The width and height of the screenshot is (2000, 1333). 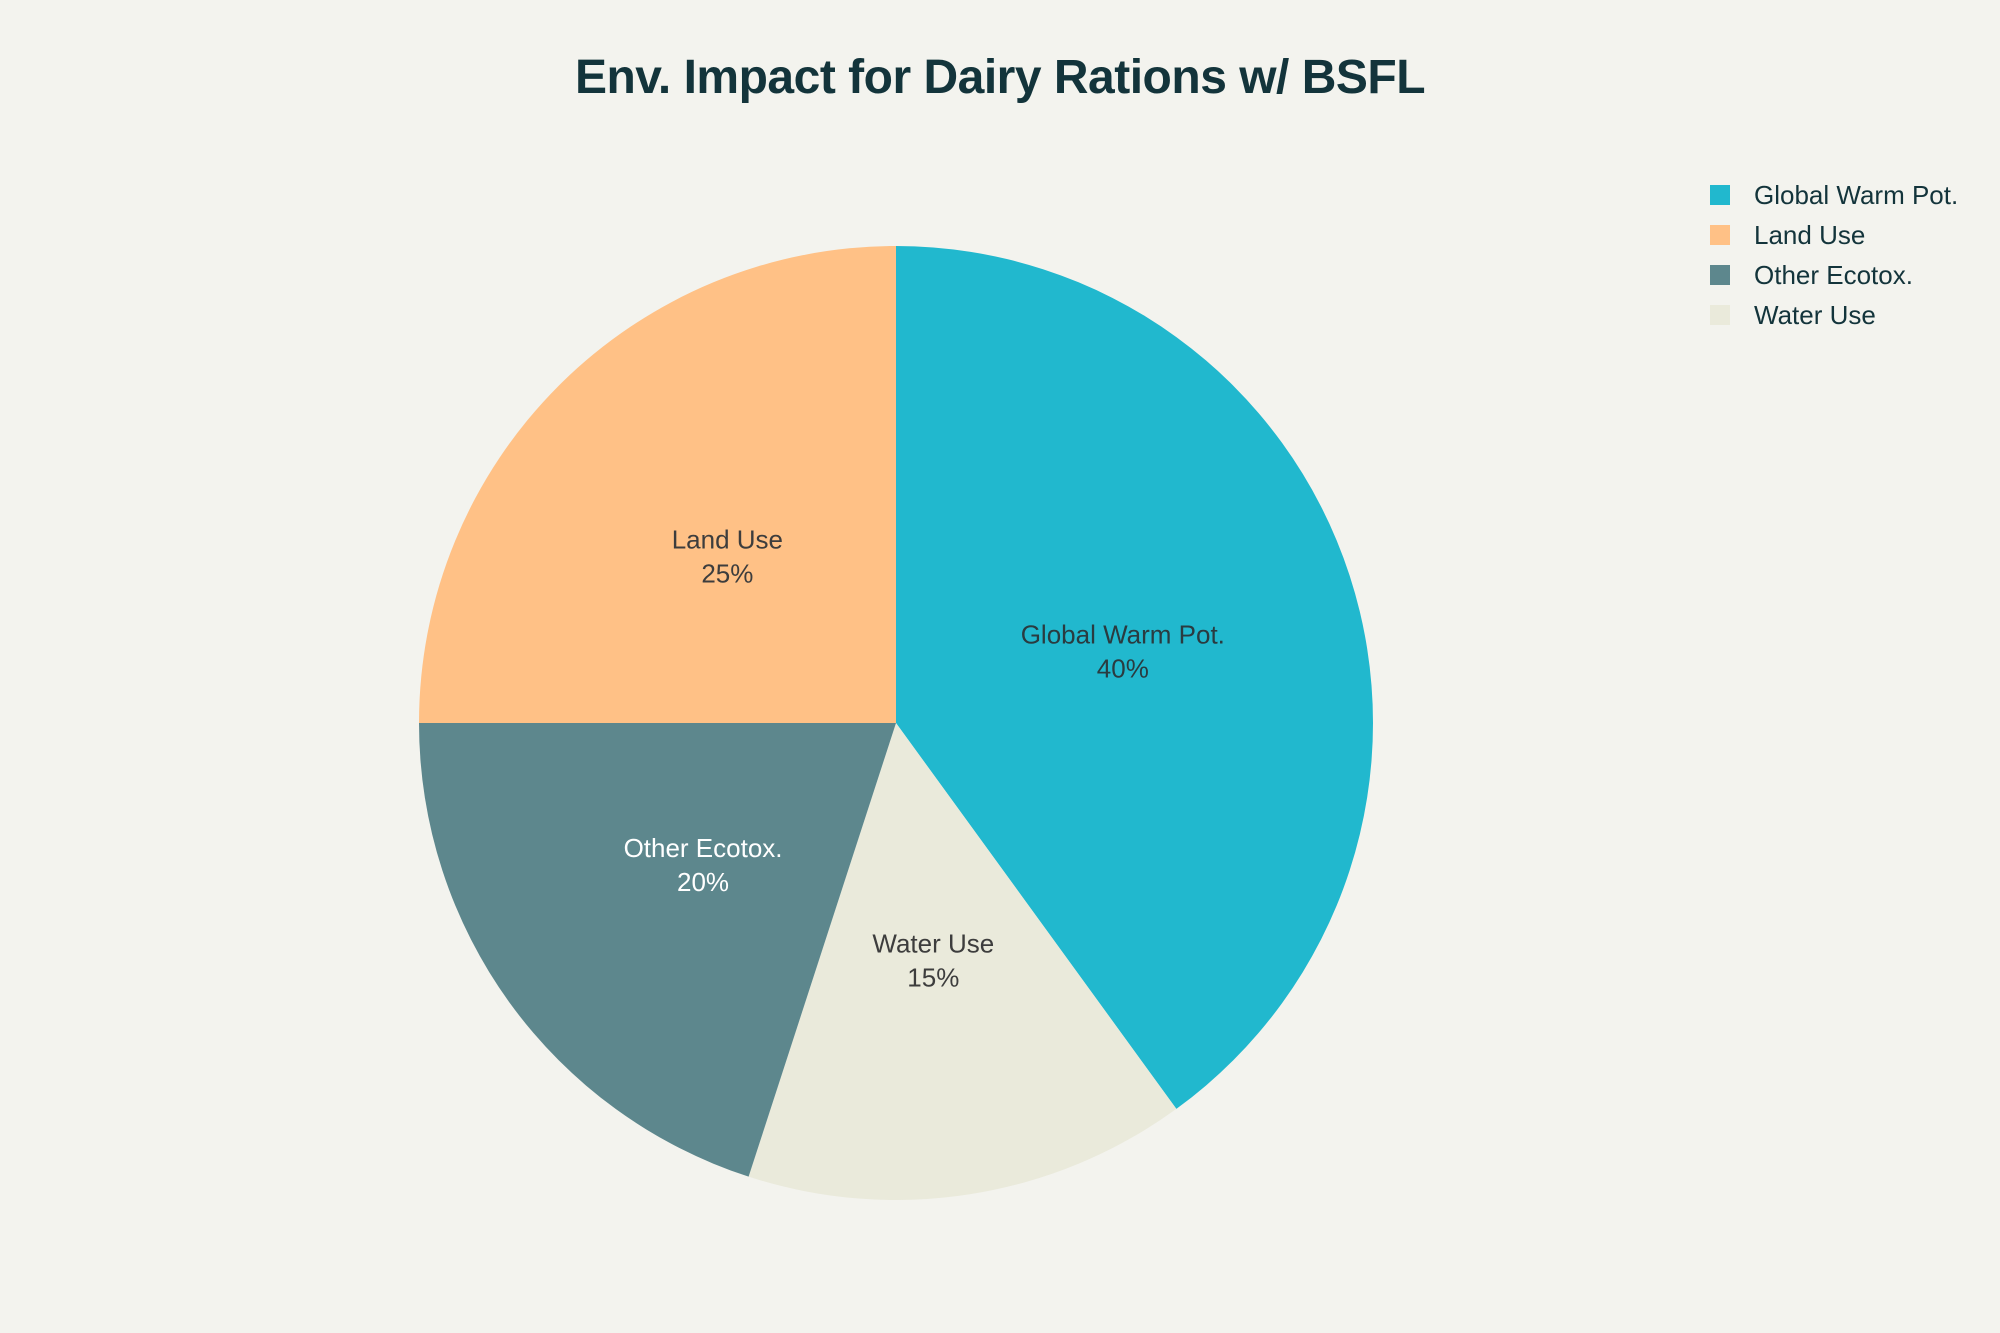 What do you see at coordinates (727, 573) in the screenshot?
I see `slice-percent-land-use: 25%` at bounding box center [727, 573].